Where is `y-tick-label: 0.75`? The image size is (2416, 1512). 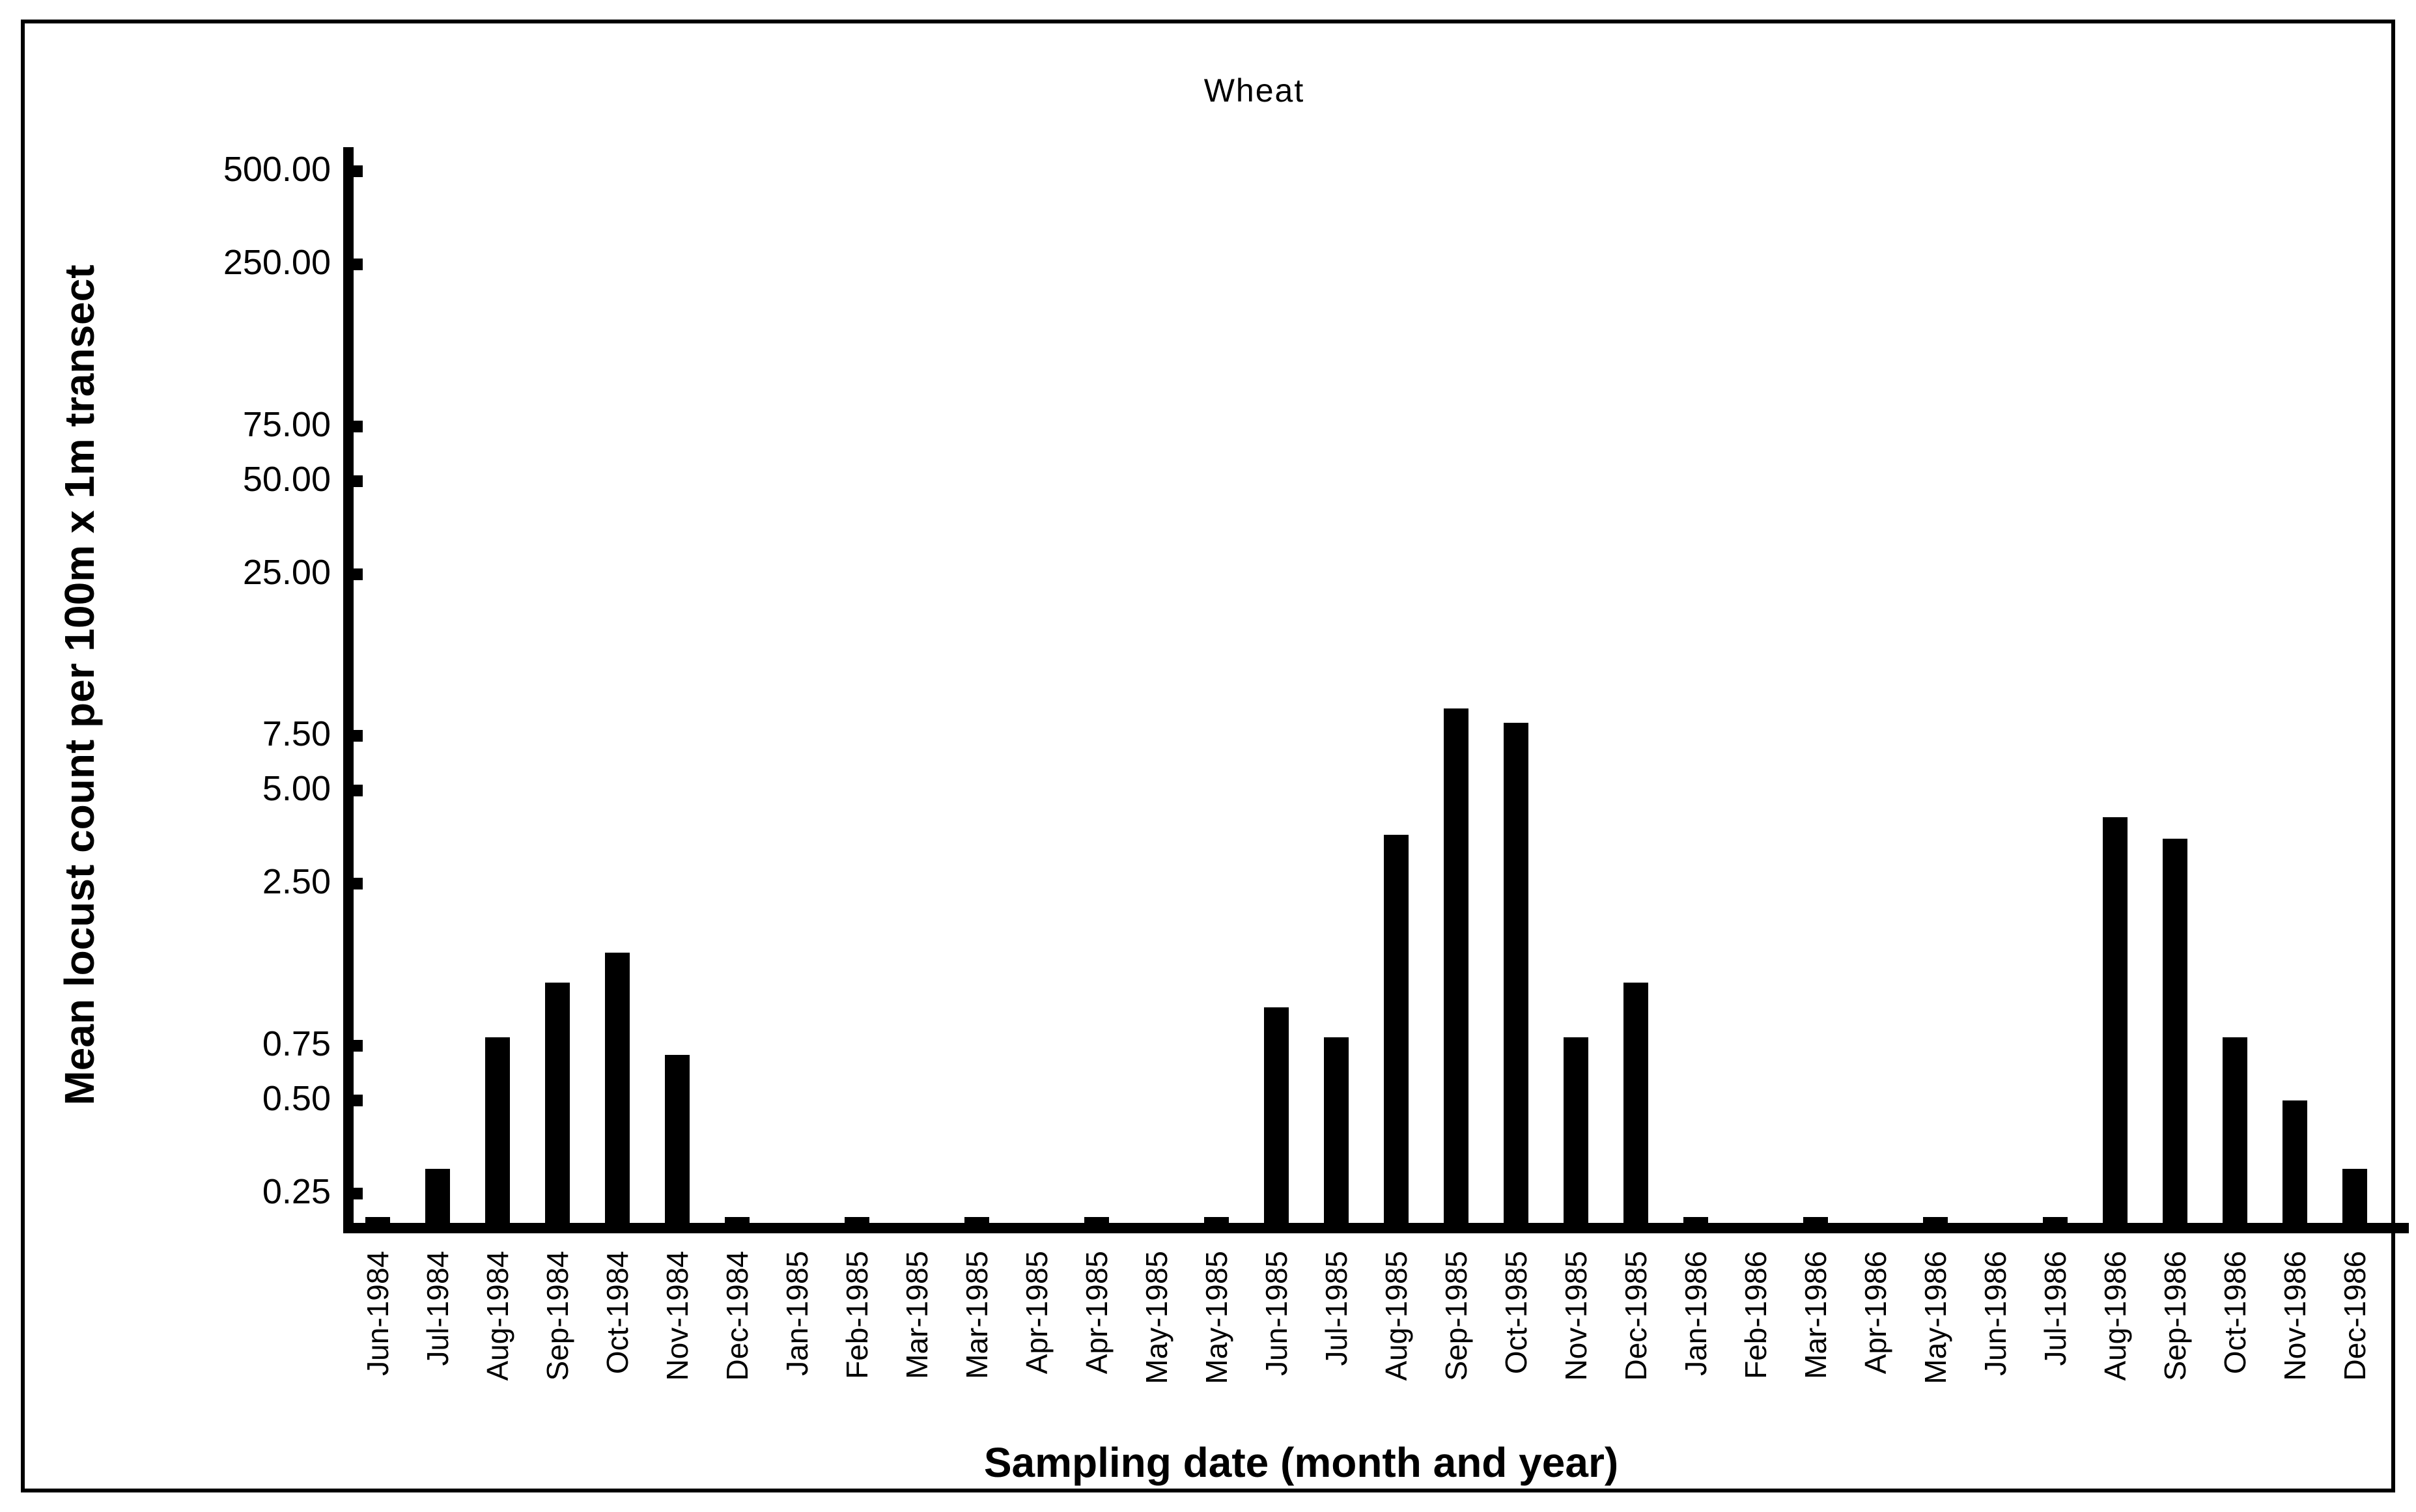
y-tick-label: 0.75 is located at coordinates (296, 1044).